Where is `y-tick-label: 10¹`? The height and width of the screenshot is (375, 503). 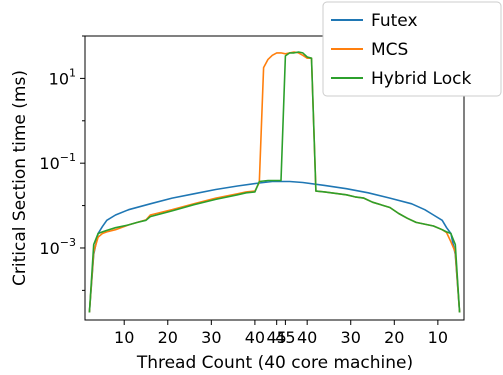 y-tick-label: 10¹ is located at coordinates (62, 77).